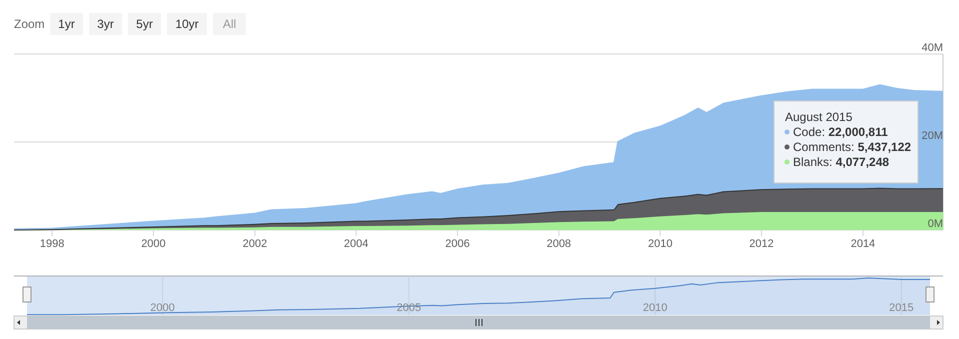 The height and width of the screenshot is (339, 959). What do you see at coordinates (761, 244) in the screenshot?
I see `x-tick-label: 2012` at bounding box center [761, 244].